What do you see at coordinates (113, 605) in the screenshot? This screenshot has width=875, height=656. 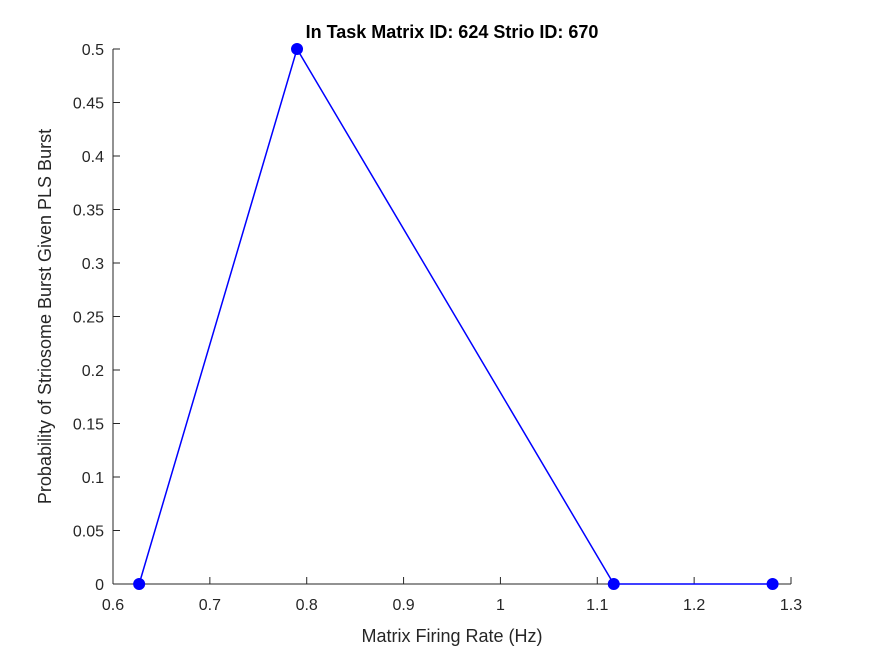 I see `x-tick-label: 0.6` at bounding box center [113, 605].